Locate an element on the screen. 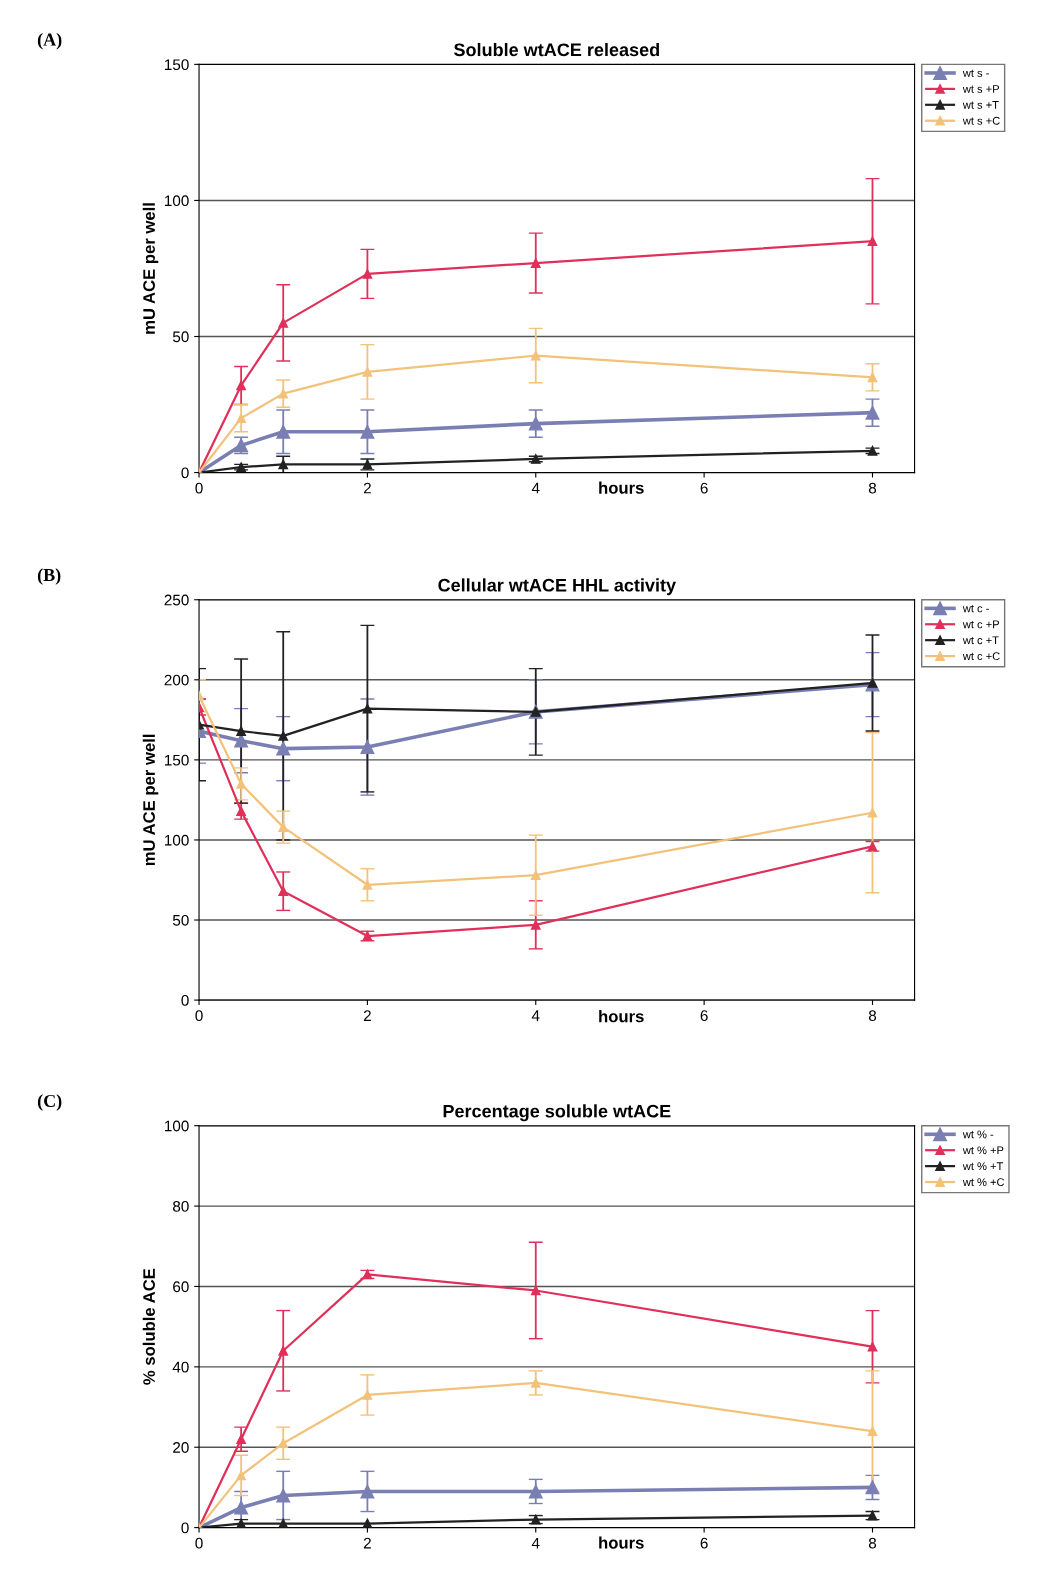  y-tick-label: 200 is located at coordinates (176, 680).